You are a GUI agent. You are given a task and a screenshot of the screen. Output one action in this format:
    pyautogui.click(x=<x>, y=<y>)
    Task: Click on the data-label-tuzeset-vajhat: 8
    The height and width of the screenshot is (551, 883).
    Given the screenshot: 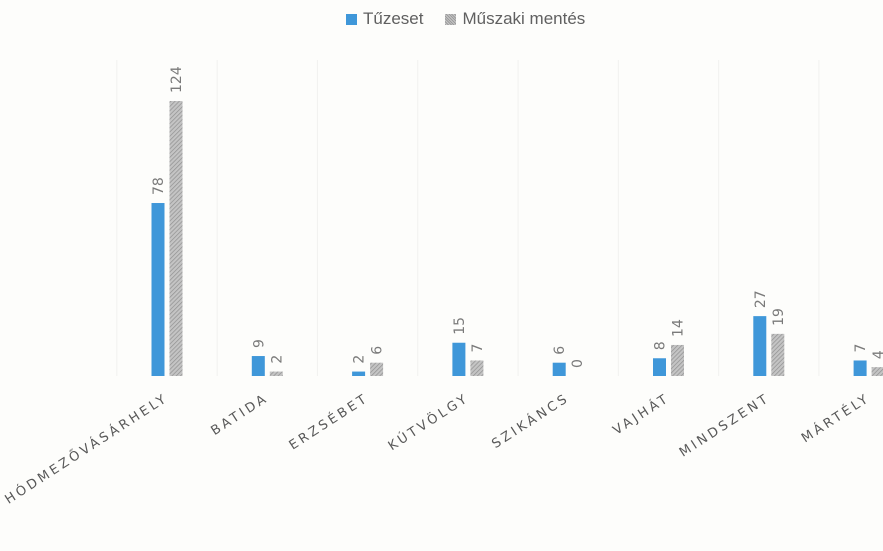 What is the action you would take?
    pyautogui.click(x=661, y=345)
    